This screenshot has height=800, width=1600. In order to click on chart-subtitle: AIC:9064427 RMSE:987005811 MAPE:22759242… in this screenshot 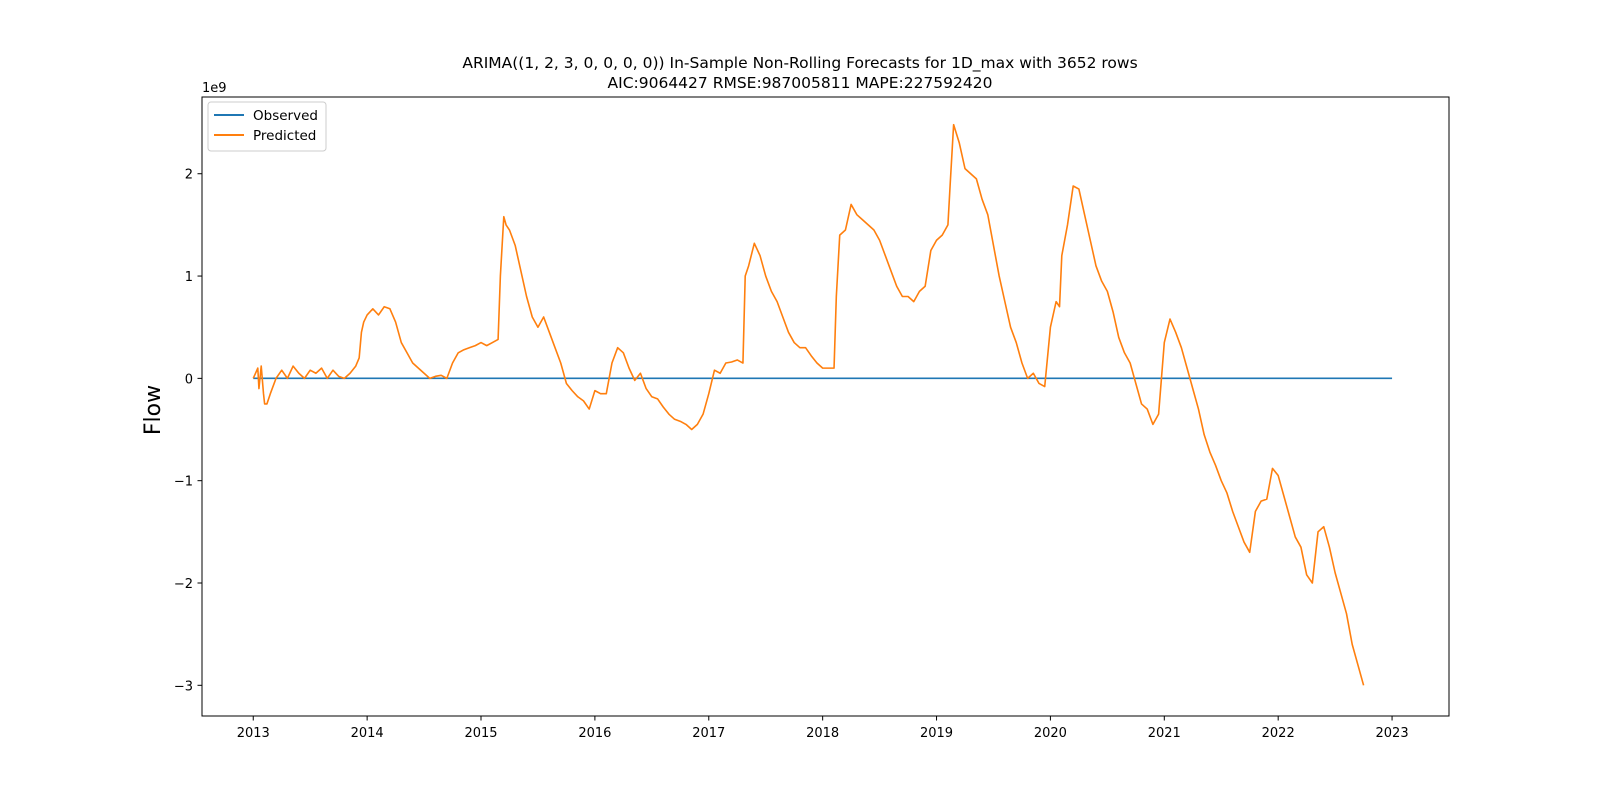, I will do `click(800, 83)`.